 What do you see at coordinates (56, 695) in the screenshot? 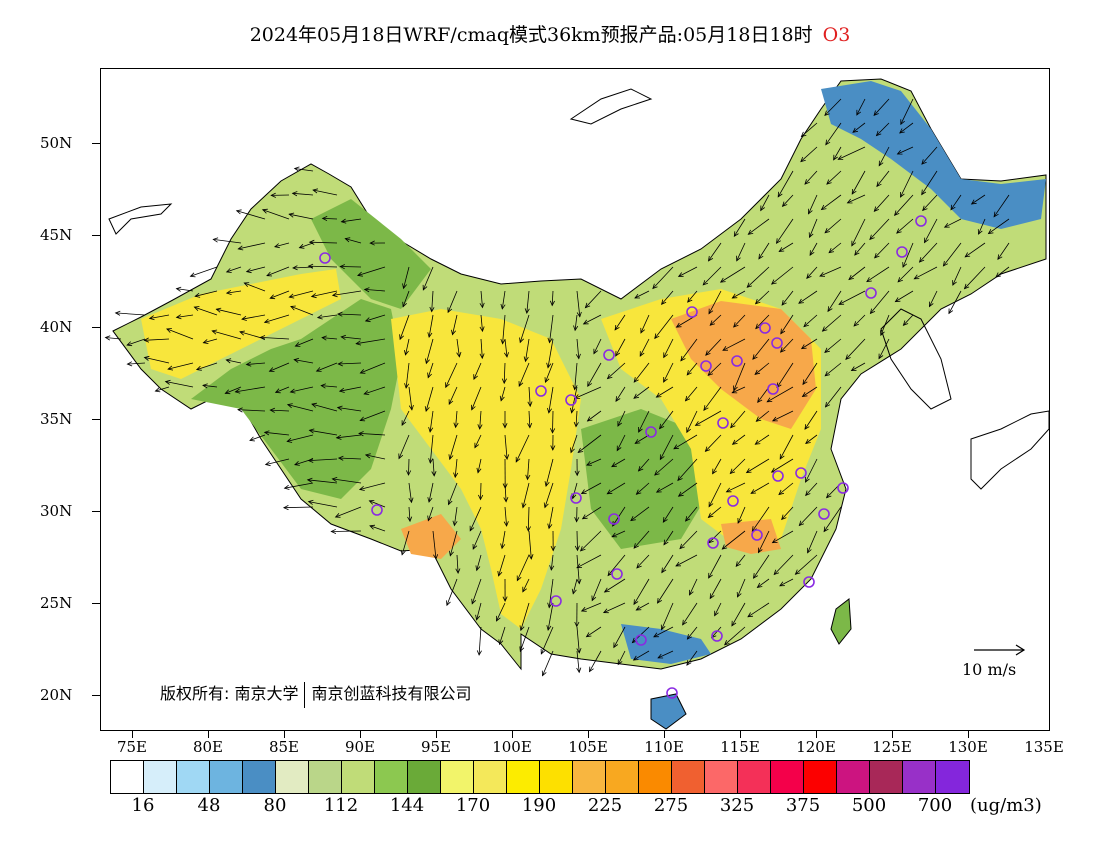
I see `lat-label-20: 20N` at bounding box center [56, 695].